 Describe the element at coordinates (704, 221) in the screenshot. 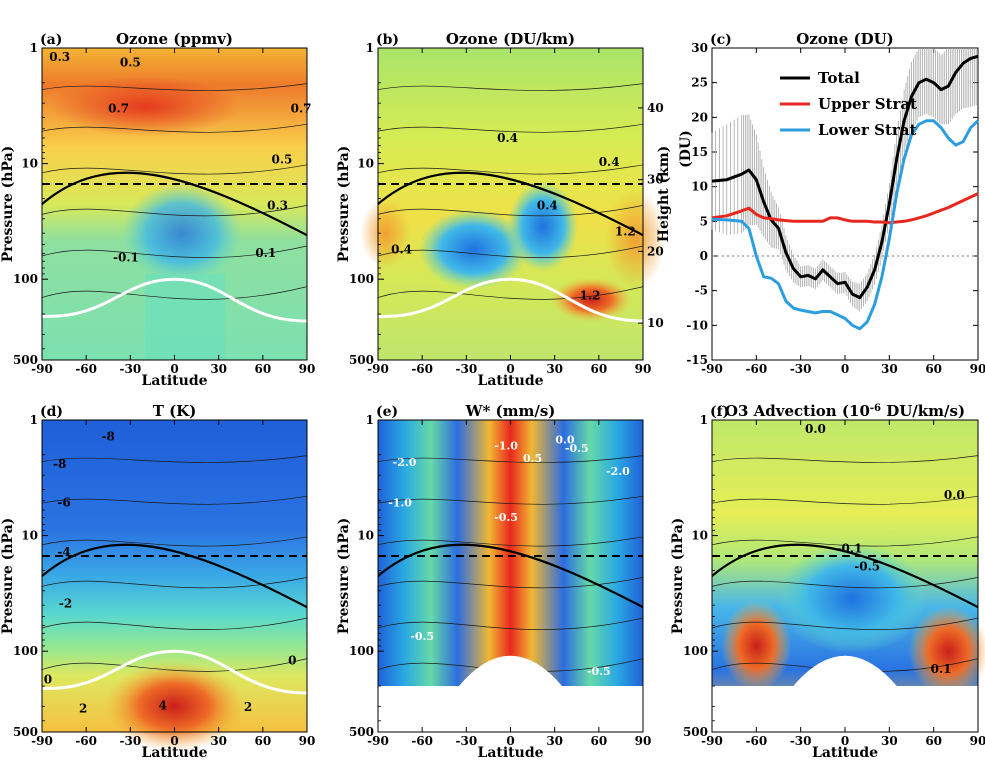

I see `y-tick-label: 5` at that location.